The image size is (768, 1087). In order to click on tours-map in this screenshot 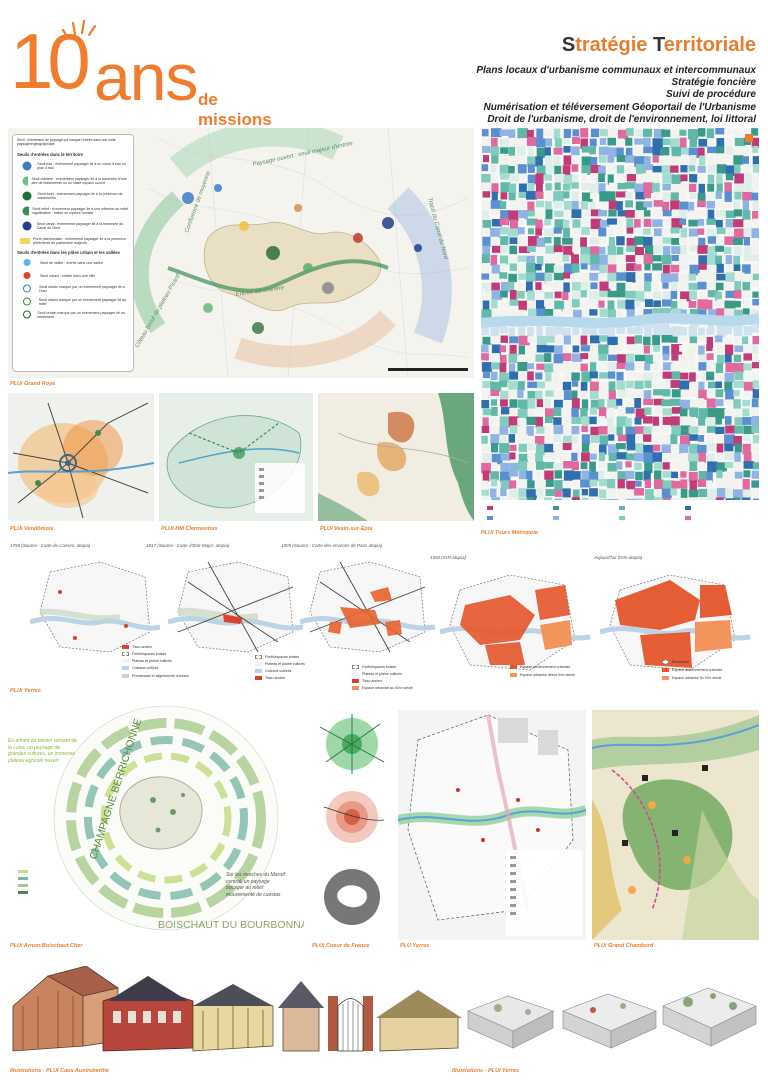, I will do `click(620, 328)`.